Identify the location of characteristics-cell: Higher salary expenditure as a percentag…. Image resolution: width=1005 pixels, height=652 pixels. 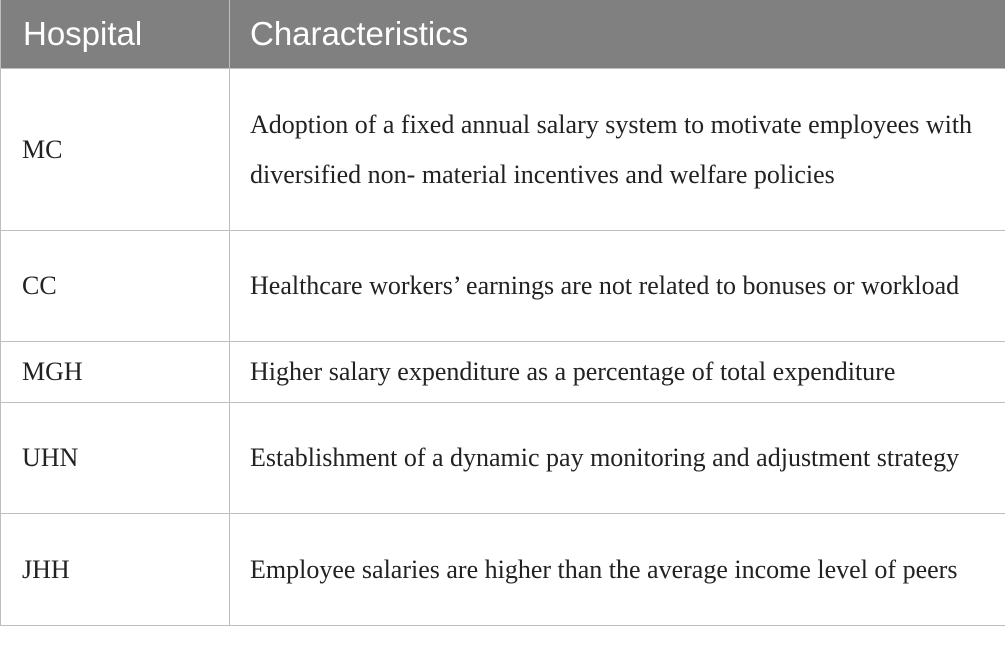
(617, 372).